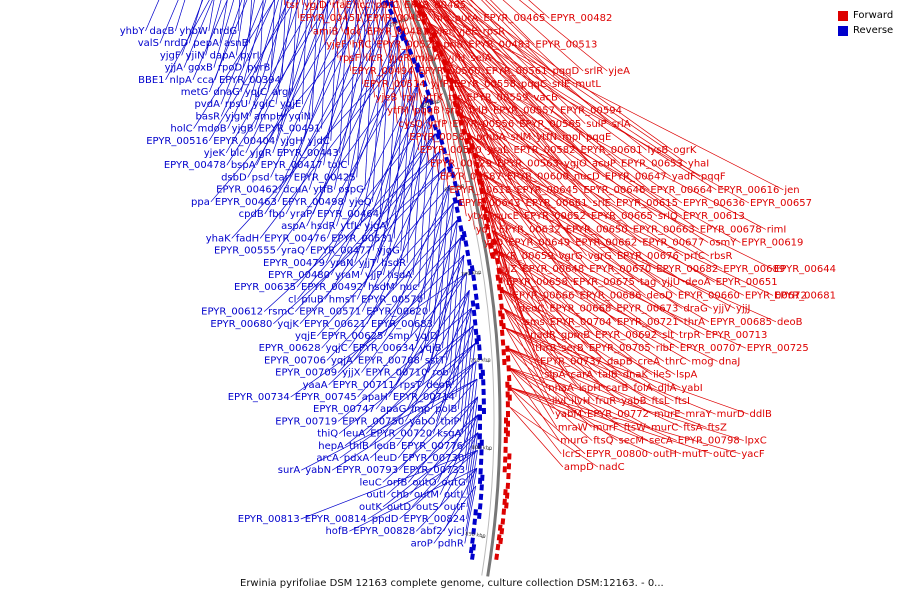  I want to click on gene-label-forward: EPYR_00601, so click(612, 150).